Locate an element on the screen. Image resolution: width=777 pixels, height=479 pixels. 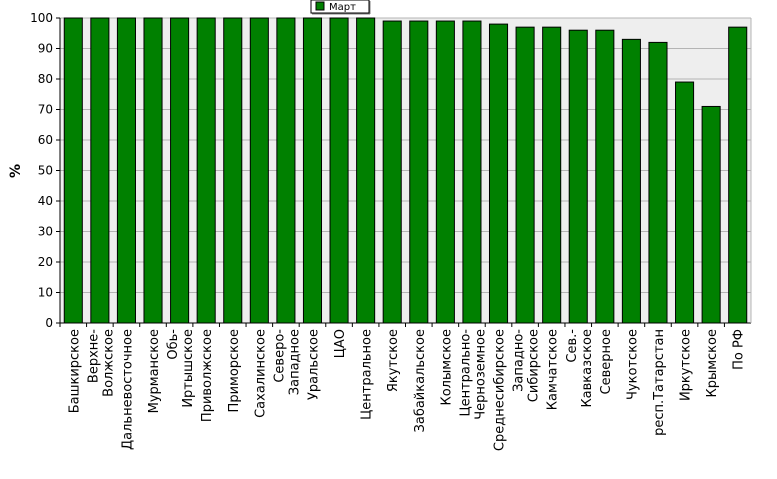
category-label: Сахалинское is located at coordinates (260, 373).